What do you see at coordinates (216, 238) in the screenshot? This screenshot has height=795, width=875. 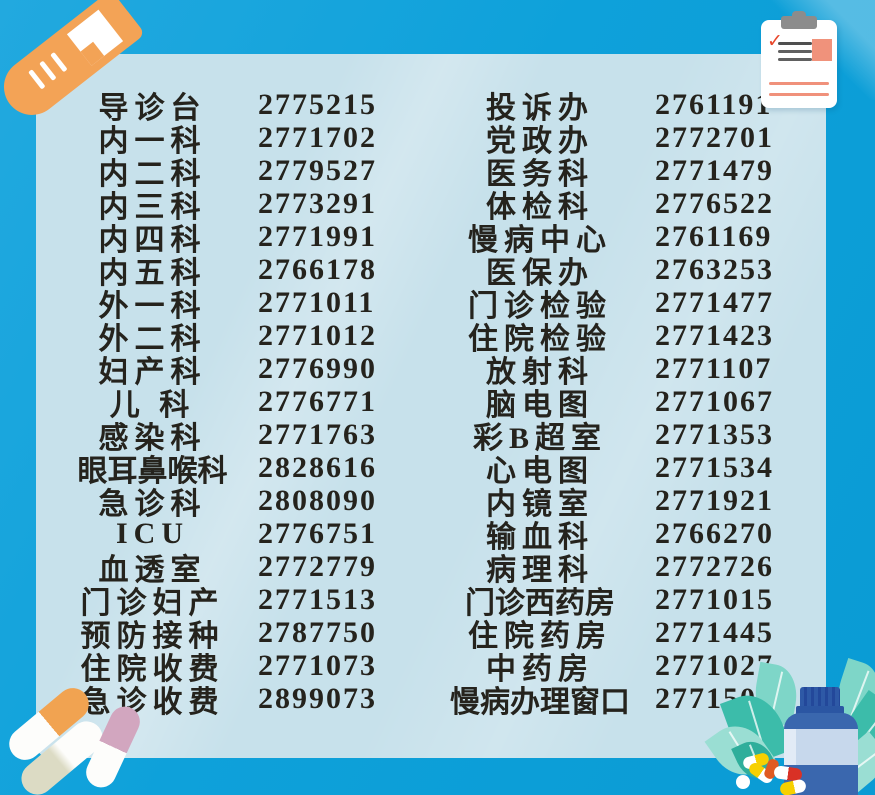 I see `directory-row: 内四科 2771991` at bounding box center [216, 238].